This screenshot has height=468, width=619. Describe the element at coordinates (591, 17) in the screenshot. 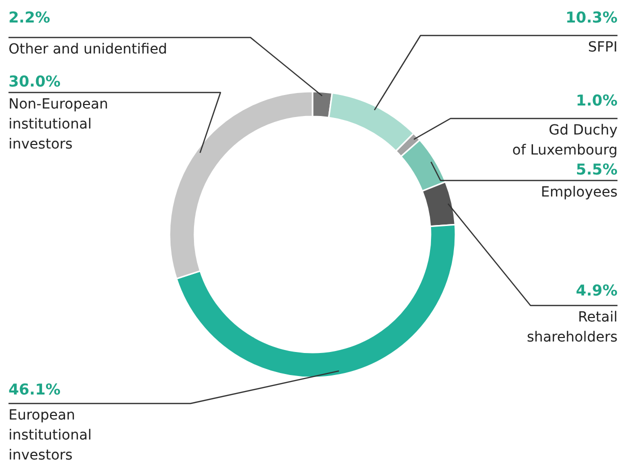

I see `data-label: 10.3%` at that location.